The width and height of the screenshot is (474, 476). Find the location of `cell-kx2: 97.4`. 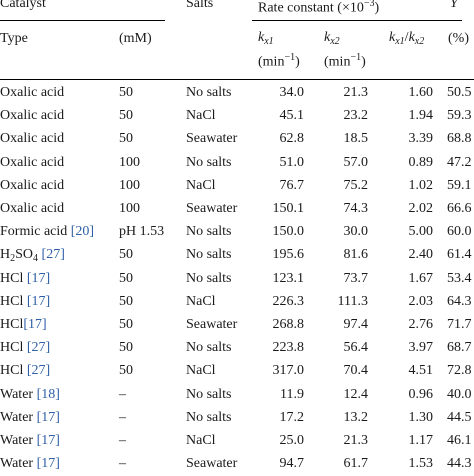

cell-kx2: 97.4 is located at coordinates (356, 324).